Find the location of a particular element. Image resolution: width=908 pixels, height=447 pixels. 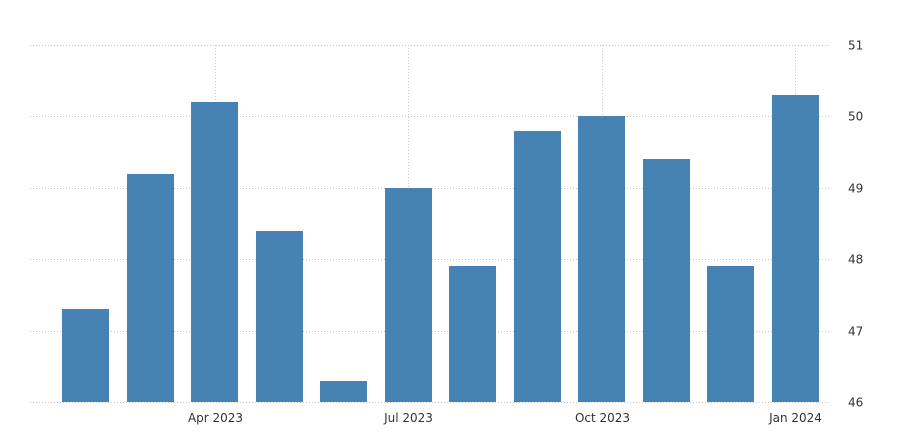

x-tick-label: Oct 2023 is located at coordinates (602, 418).